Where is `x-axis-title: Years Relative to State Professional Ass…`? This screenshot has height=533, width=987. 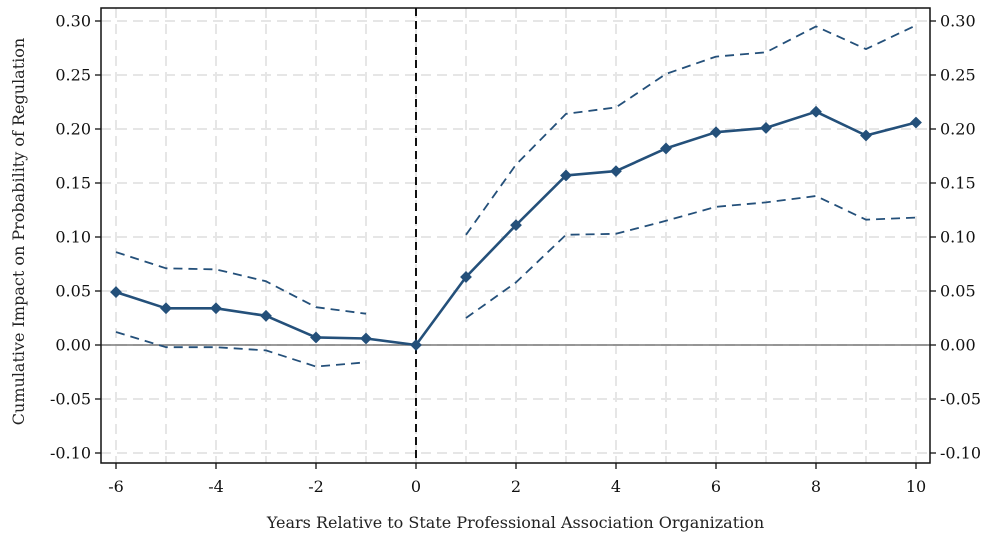
x-axis-title: Years Relative to State Professional Ass… is located at coordinates (515, 522).